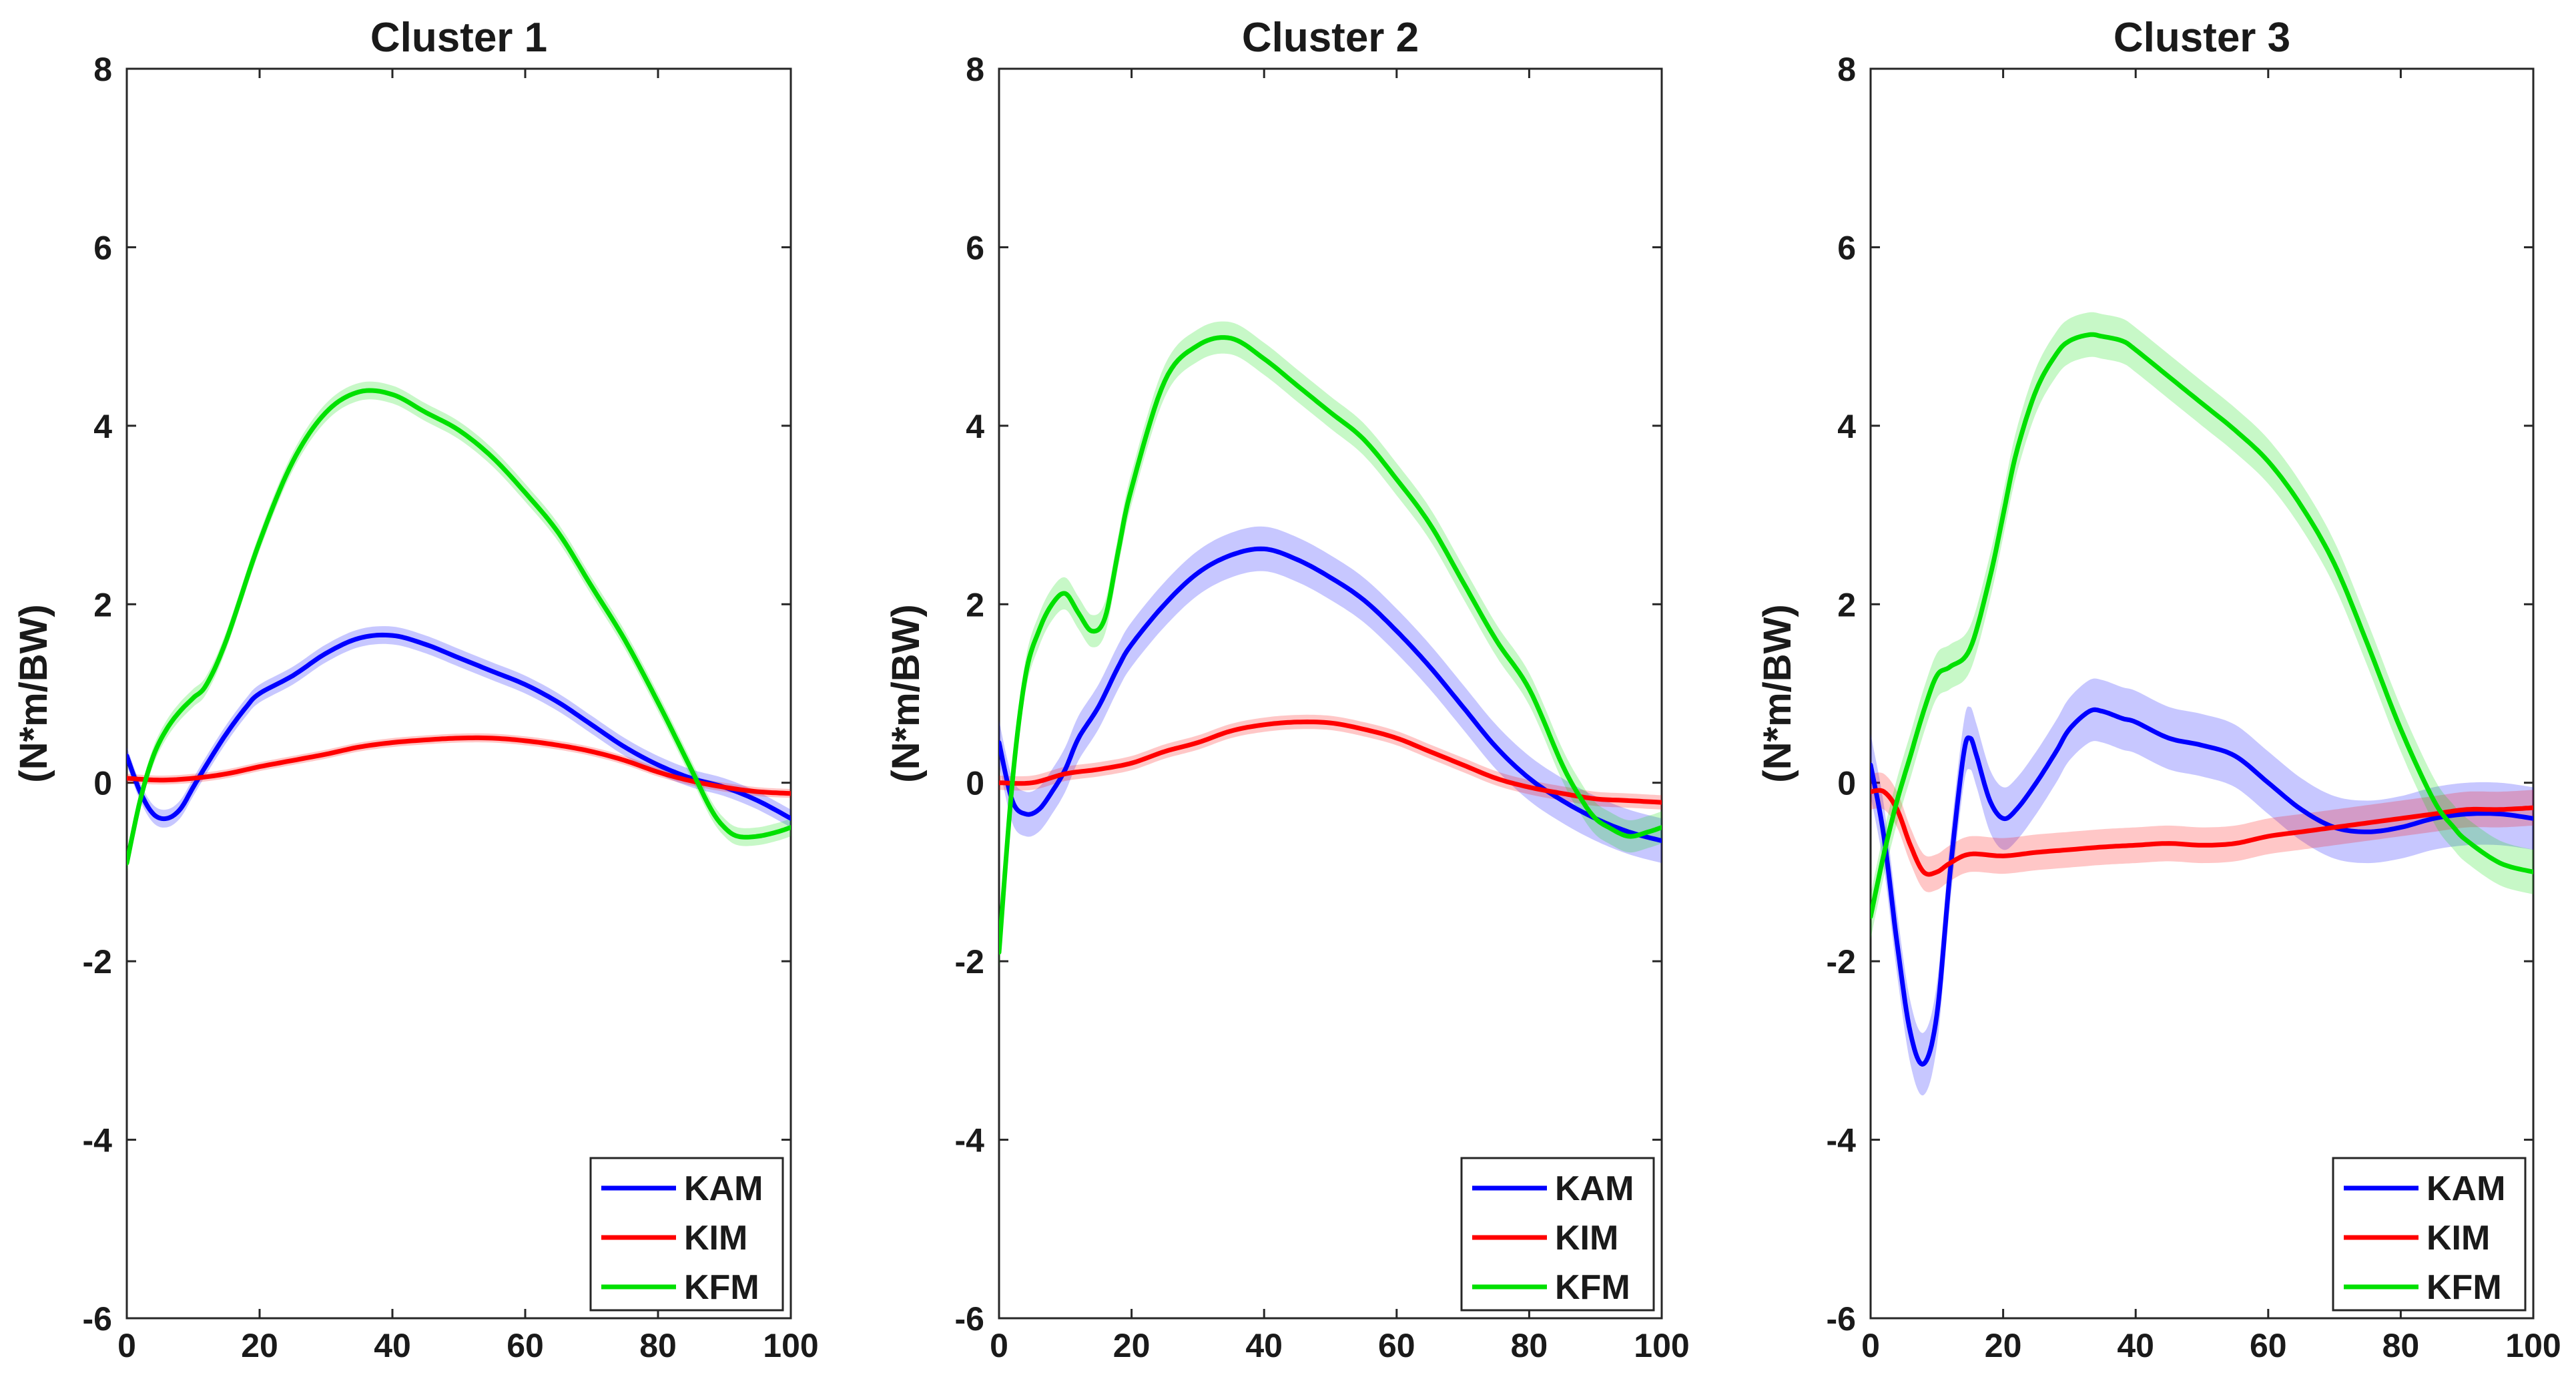 The width and height of the screenshot is (2576, 1391). Describe the element at coordinates (1396, 1345) in the screenshot. I see `x-tick-label: 60` at that location.